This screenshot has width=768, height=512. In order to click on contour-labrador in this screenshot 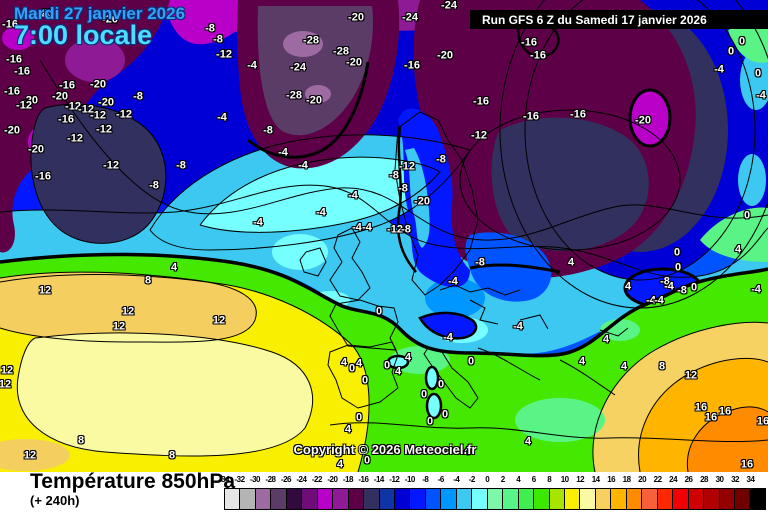, I will do `click(98, 173)`.